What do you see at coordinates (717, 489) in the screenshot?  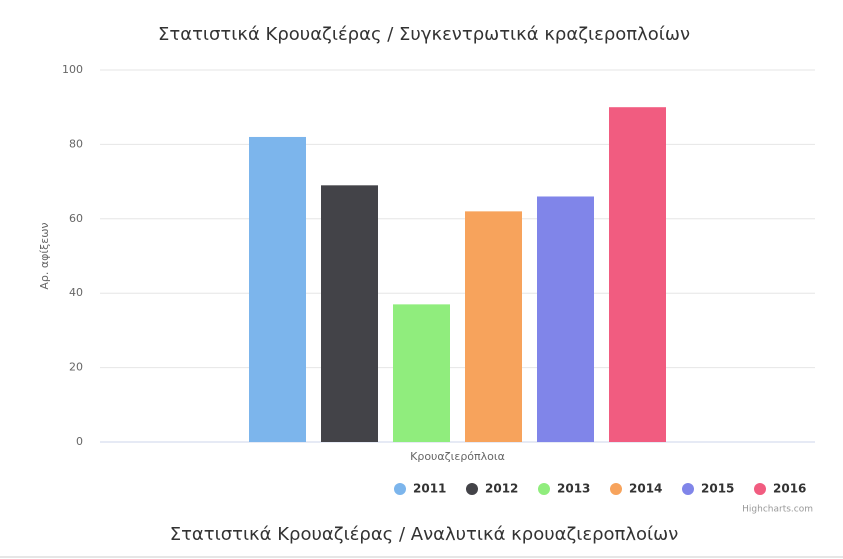 I see `legend-label: 2015` at bounding box center [717, 489].